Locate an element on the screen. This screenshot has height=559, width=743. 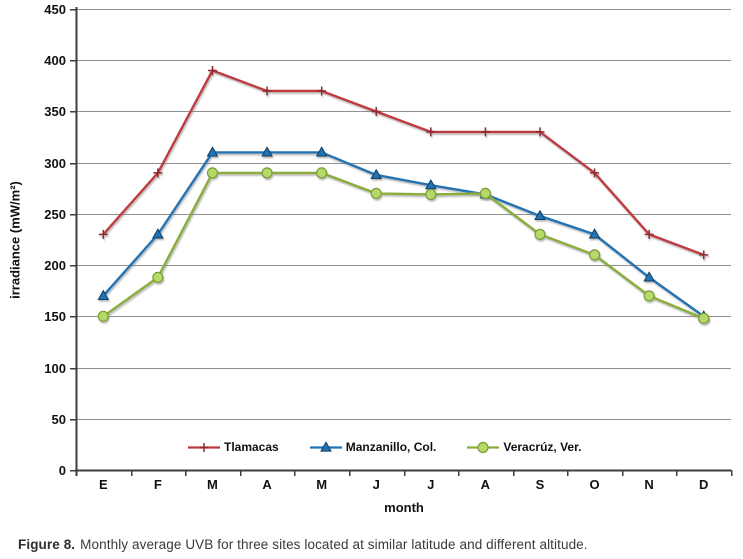
legend-item-veracruz: Veracrúz, Ver. is located at coordinates (523, 447).